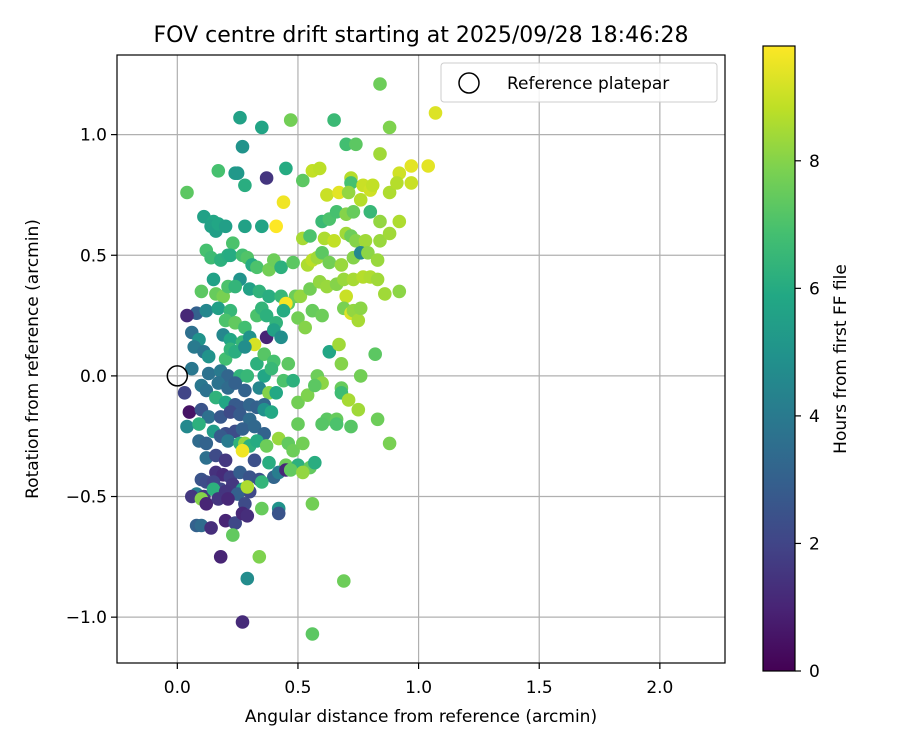 The width and height of the screenshot is (900, 750). What do you see at coordinates (539, 688) in the screenshot?
I see `x-tick-label: 1.5` at bounding box center [539, 688].